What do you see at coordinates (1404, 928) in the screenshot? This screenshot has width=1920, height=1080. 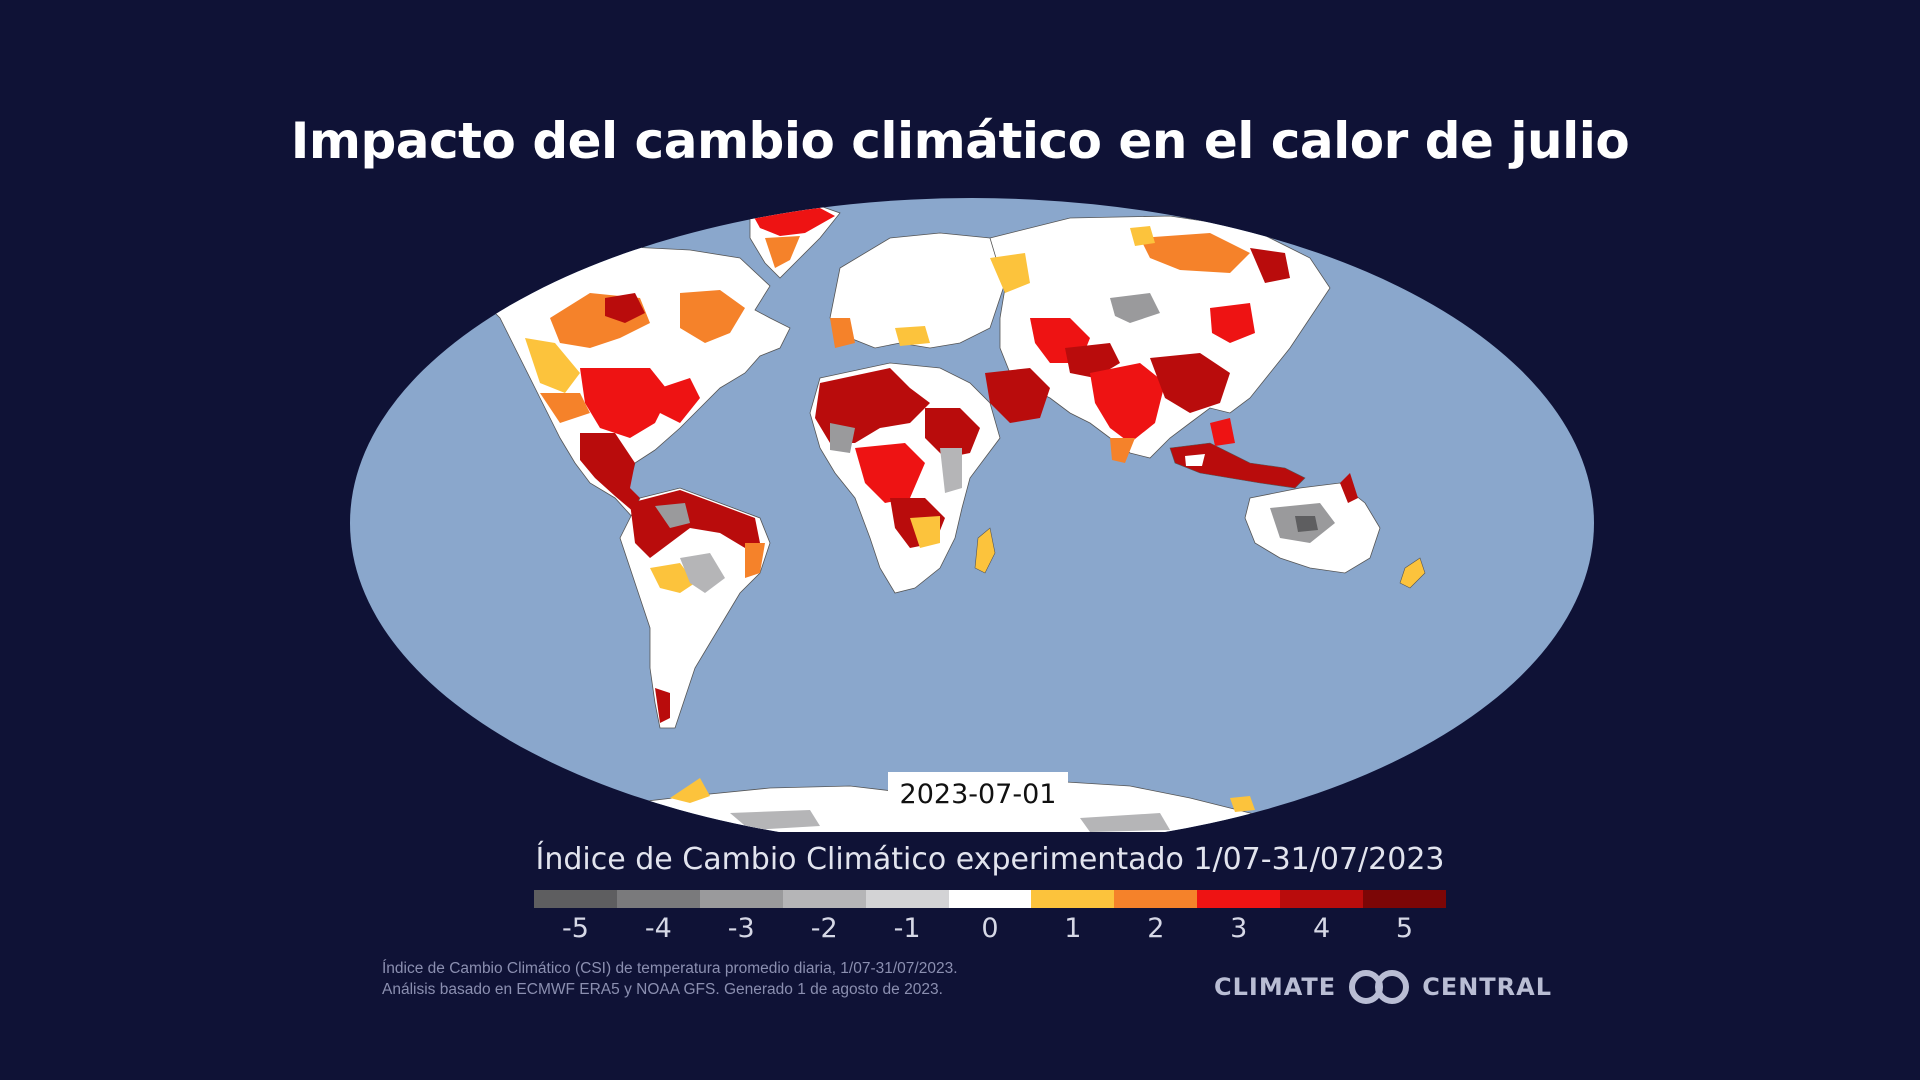 I see `legend-tick-label: 5` at bounding box center [1404, 928].